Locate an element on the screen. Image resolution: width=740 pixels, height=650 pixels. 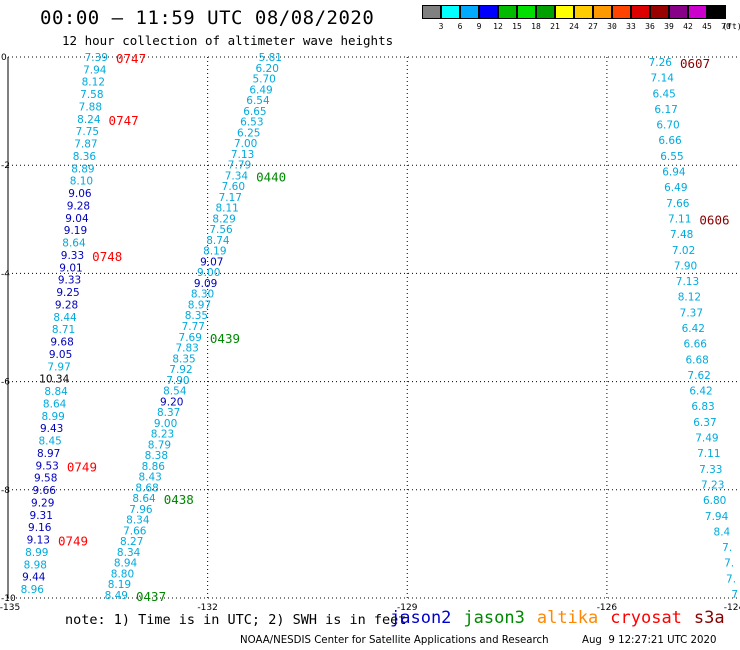
wave-height-value: 6.94 is located at coordinates (674, 173).